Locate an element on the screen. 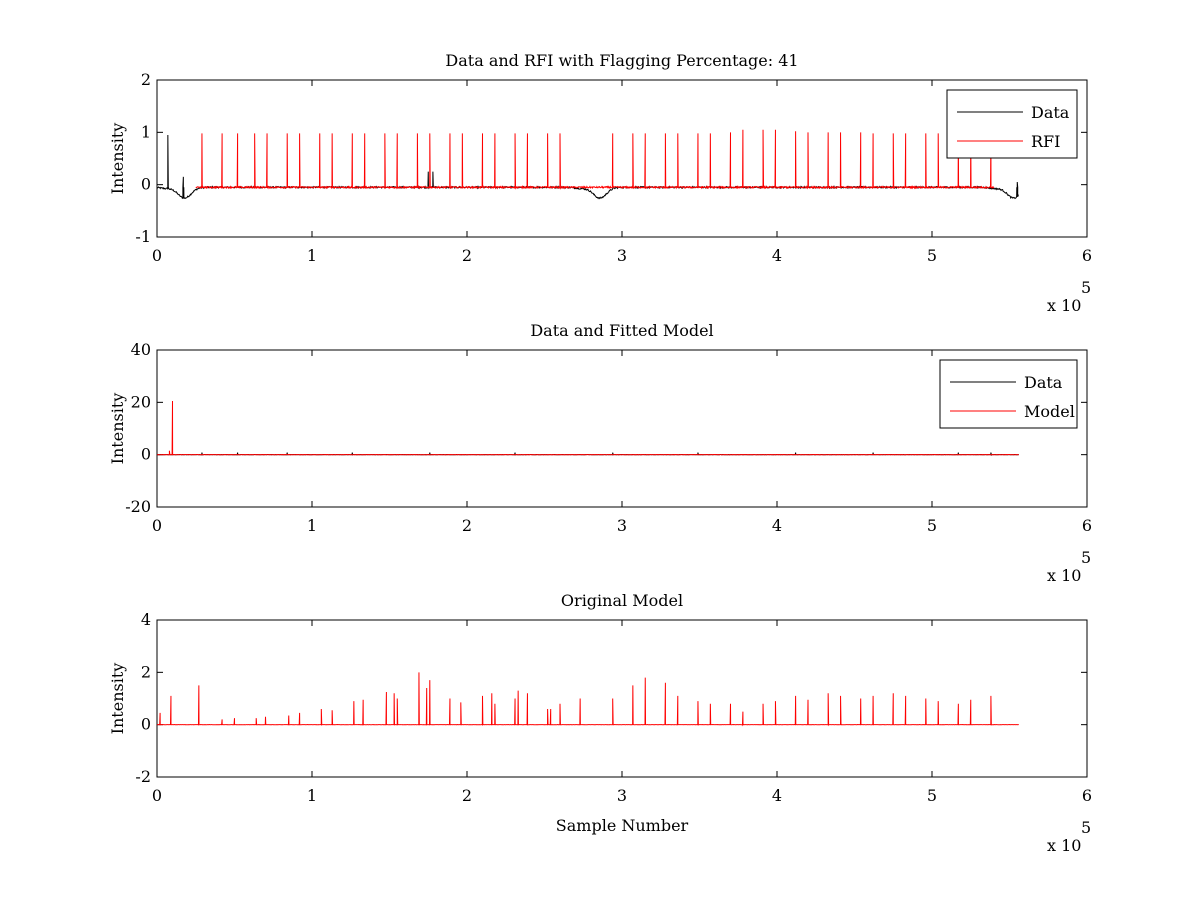  x-axis-label: Sample Number is located at coordinates (622, 825).